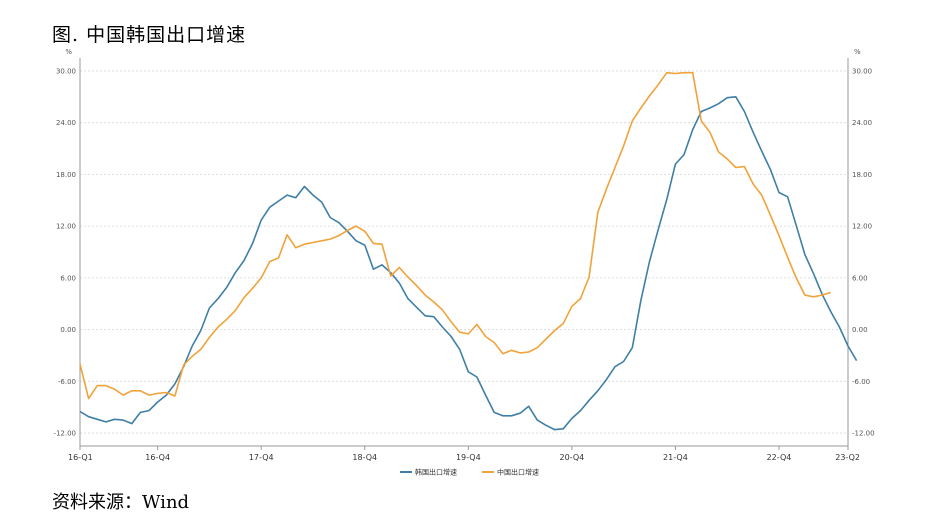 This screenshot has height=520, width=939. I want to click on y-tick-label-left: 12.00, so click(66, 227).